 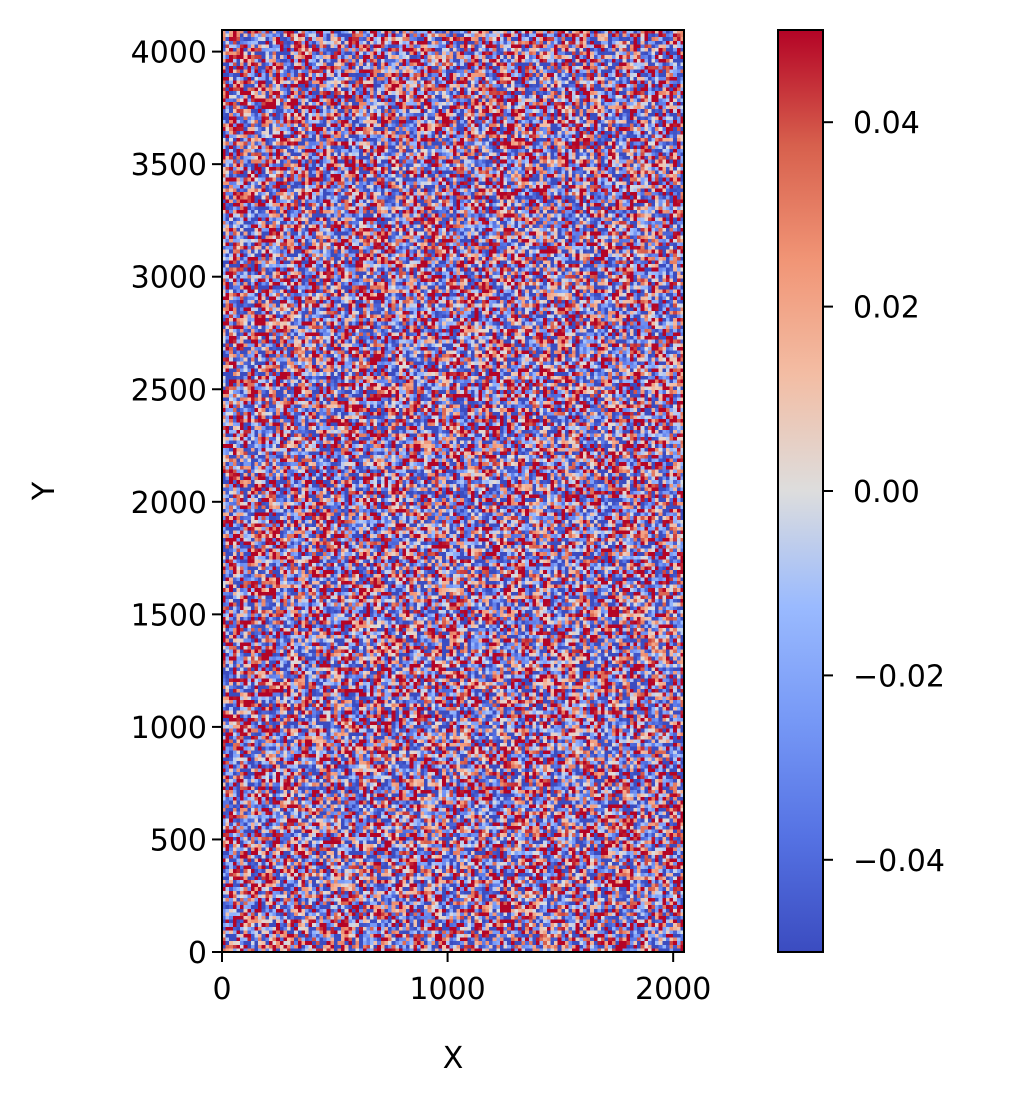 I want to click on colorbar-tick-label: 0.04, so click(x=886, y=123).